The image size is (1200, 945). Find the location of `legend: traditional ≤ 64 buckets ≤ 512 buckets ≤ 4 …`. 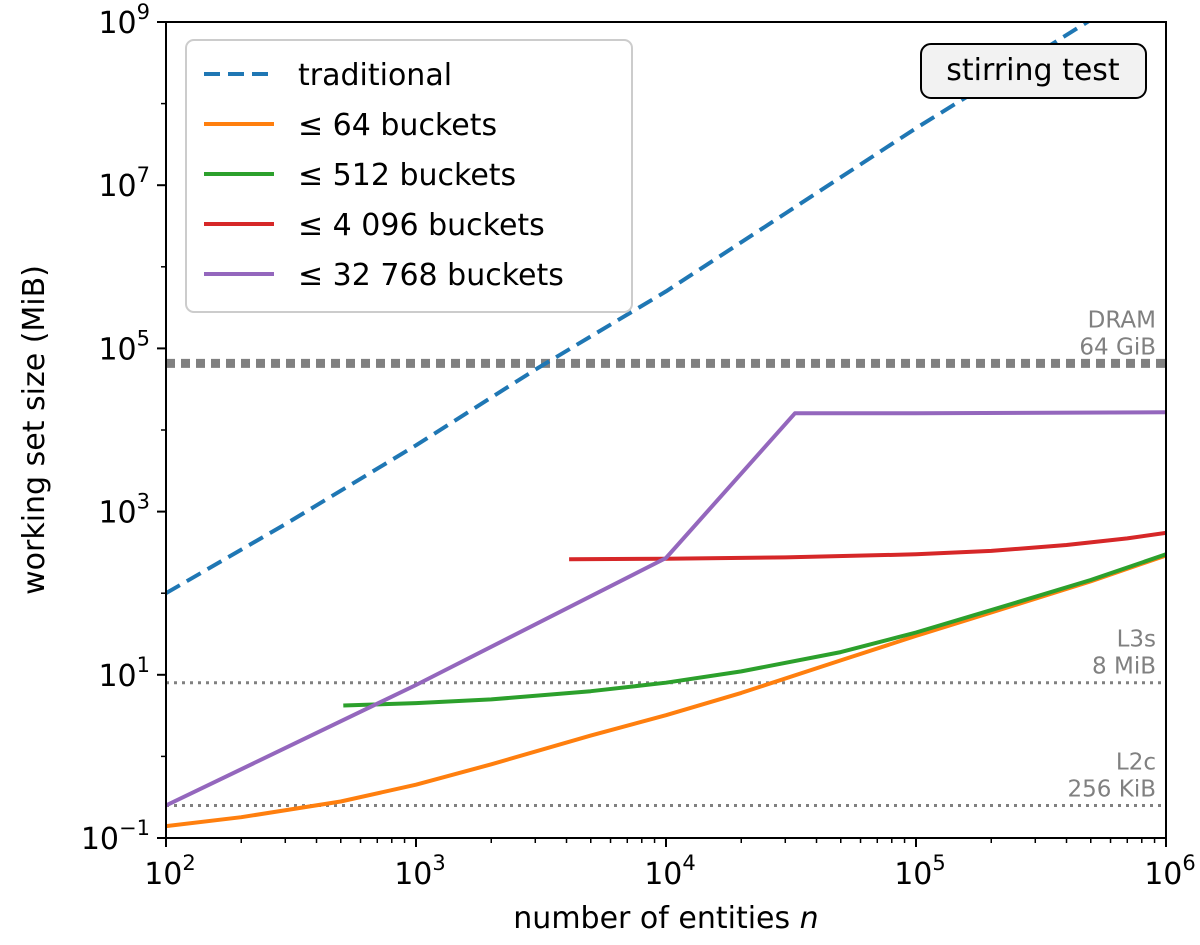

legend: traditional ≤ 64 buckets ≤ 512 buckets ≤ 4 … is located at coordinates (409, 176).